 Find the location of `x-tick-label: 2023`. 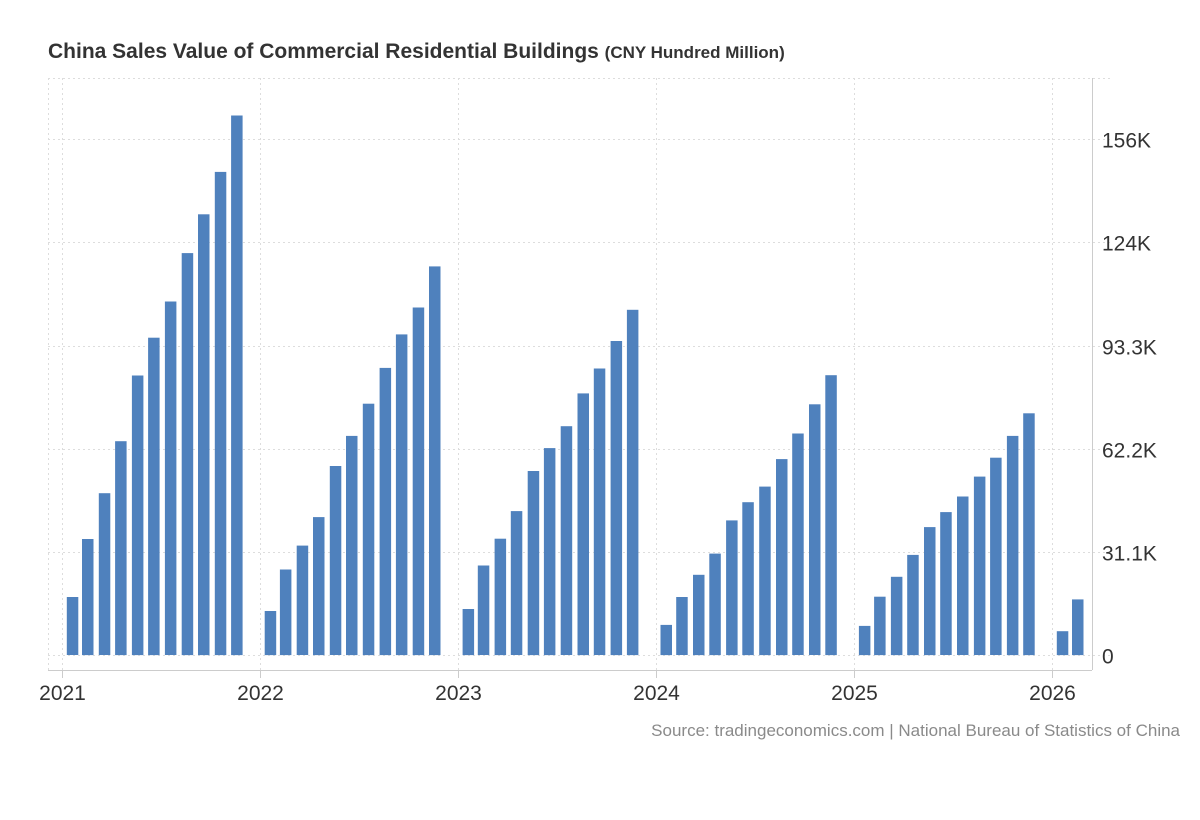

x-tick-label: 2023 is located at coordinates (458, 693).